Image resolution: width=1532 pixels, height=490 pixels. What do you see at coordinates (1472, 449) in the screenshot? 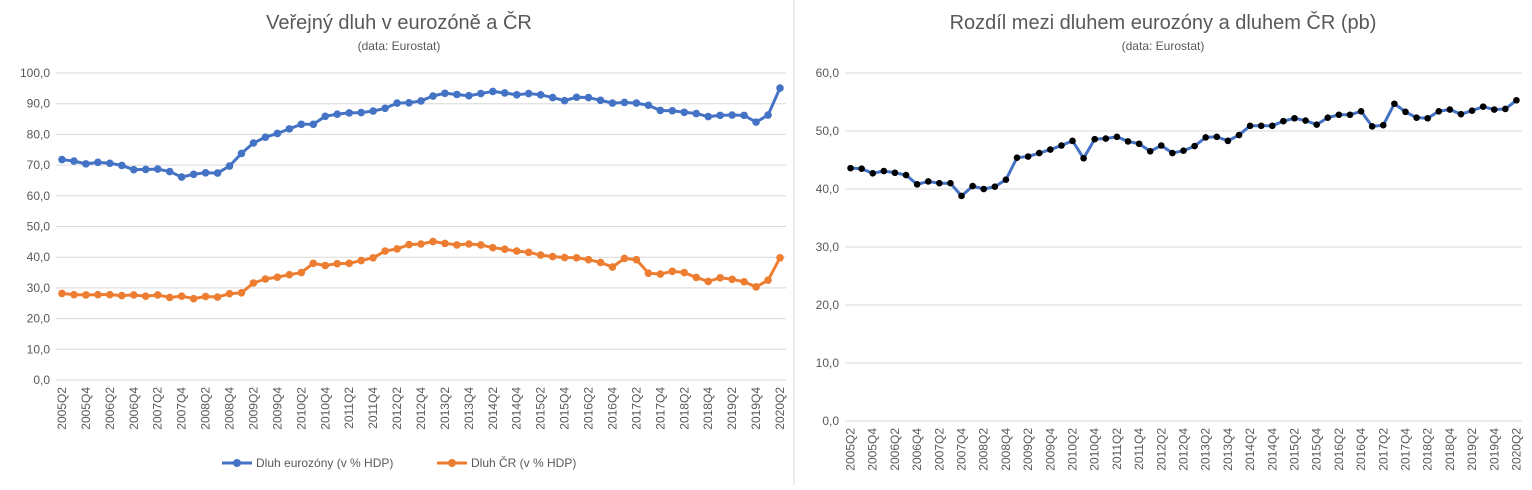
I see `right-x-tick-label: 2019Q2` at bounding box center [1472, 449].